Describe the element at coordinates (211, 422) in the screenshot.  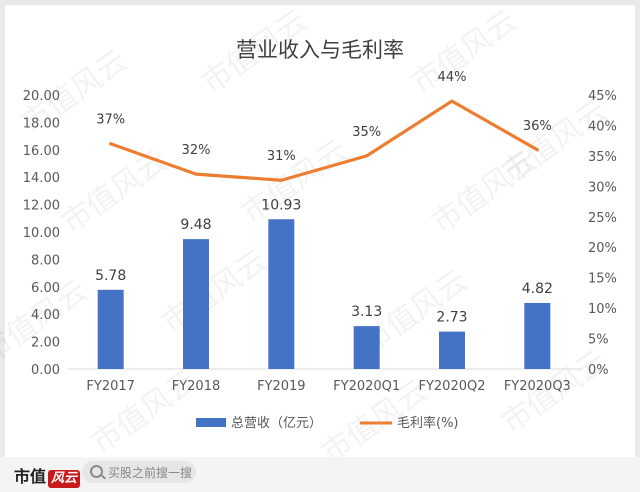
I see `legend-swatch-revenue` at that location.